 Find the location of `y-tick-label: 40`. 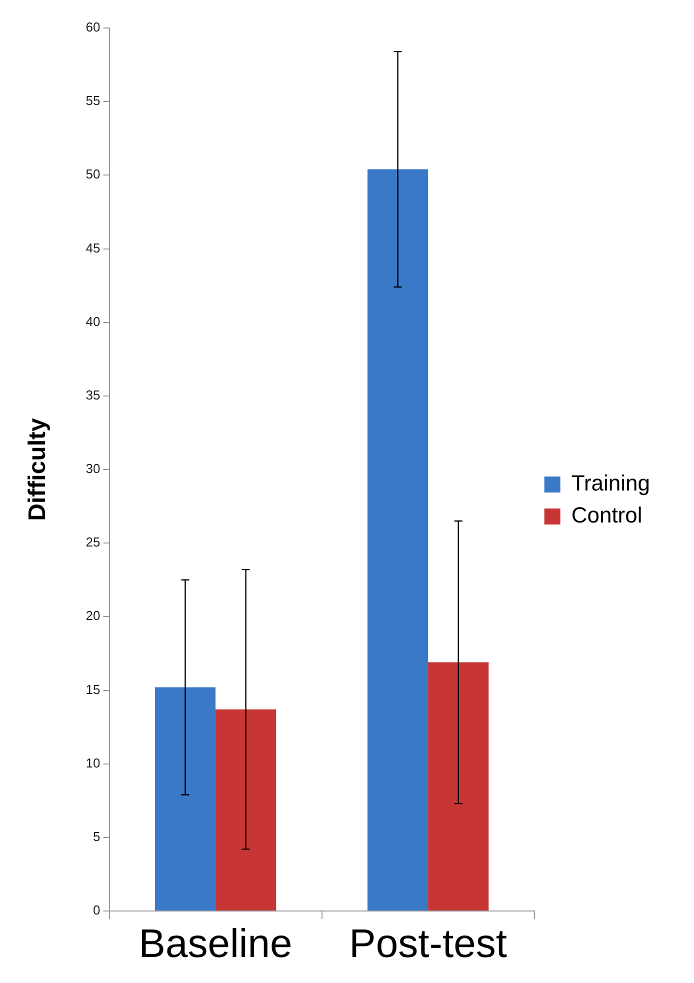

y-tick-label: 40 is located at coordinates (93, 321).